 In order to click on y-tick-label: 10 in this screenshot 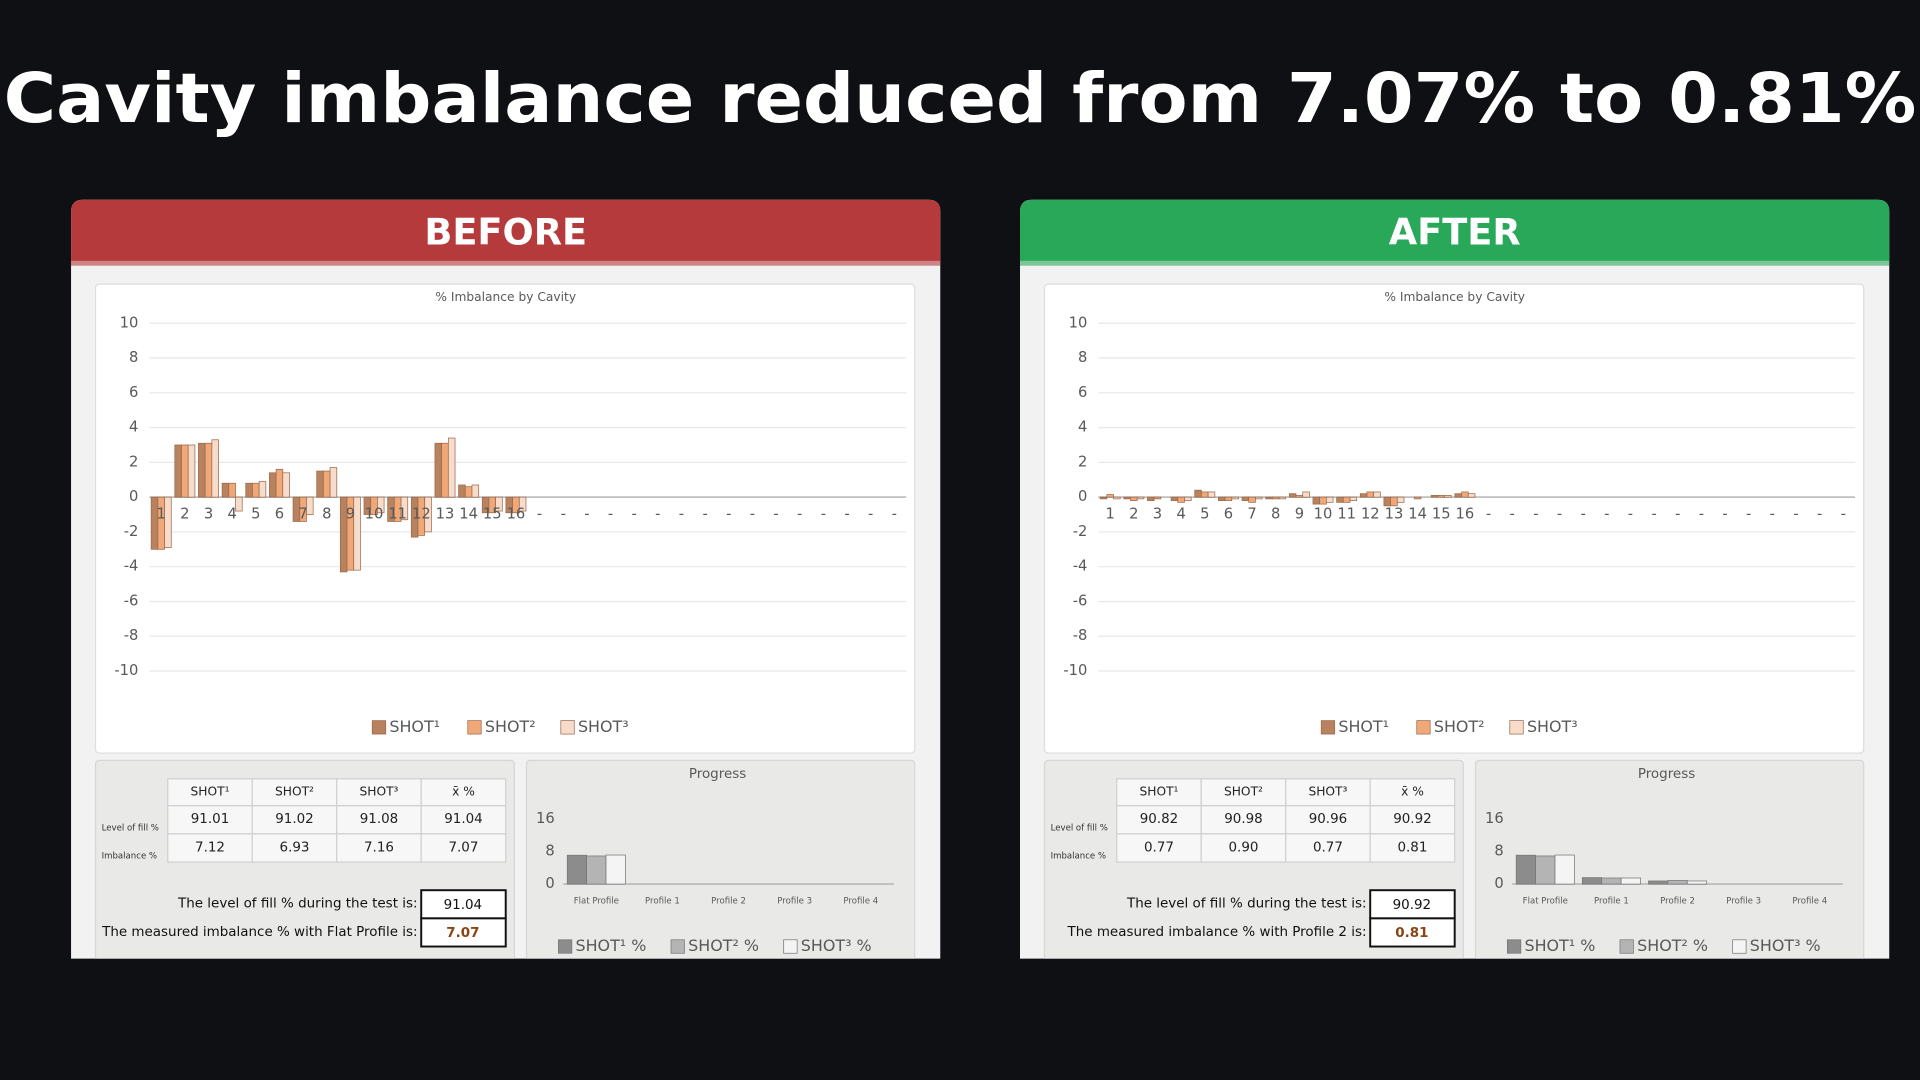, I will do `click(129, 322)`.